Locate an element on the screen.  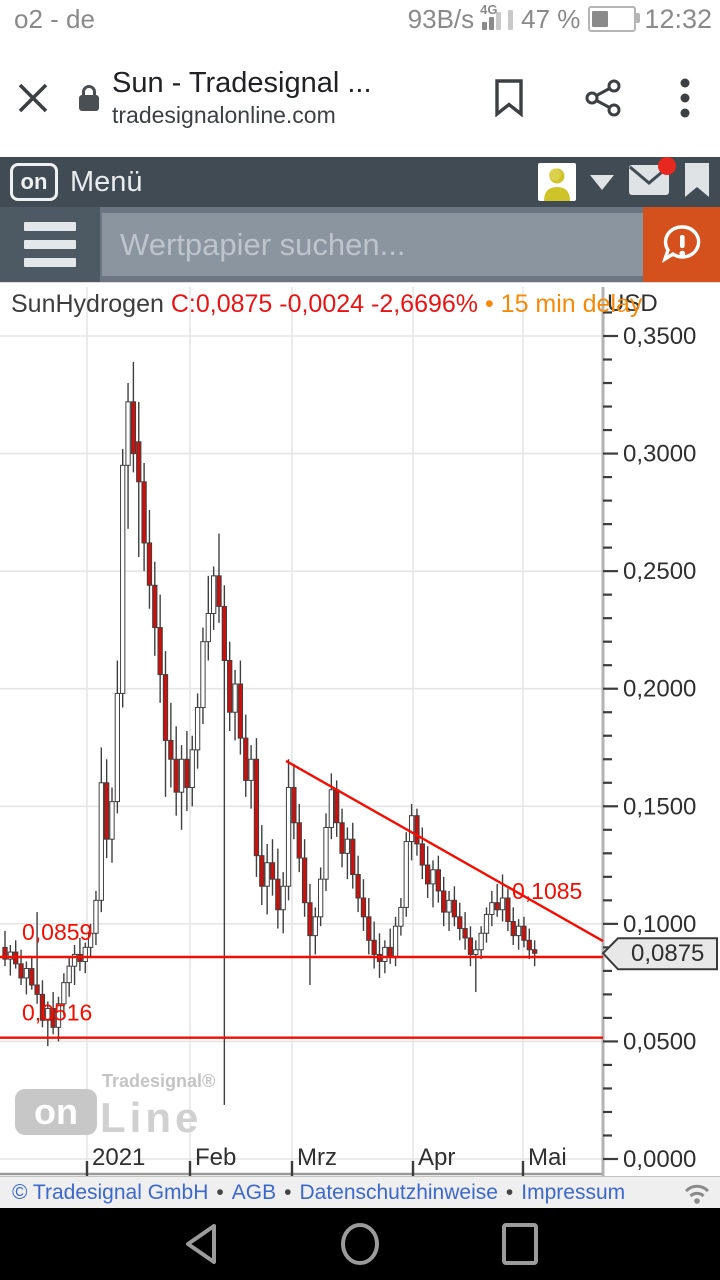
bookmark-page-button is located at coordinates (509, 97).